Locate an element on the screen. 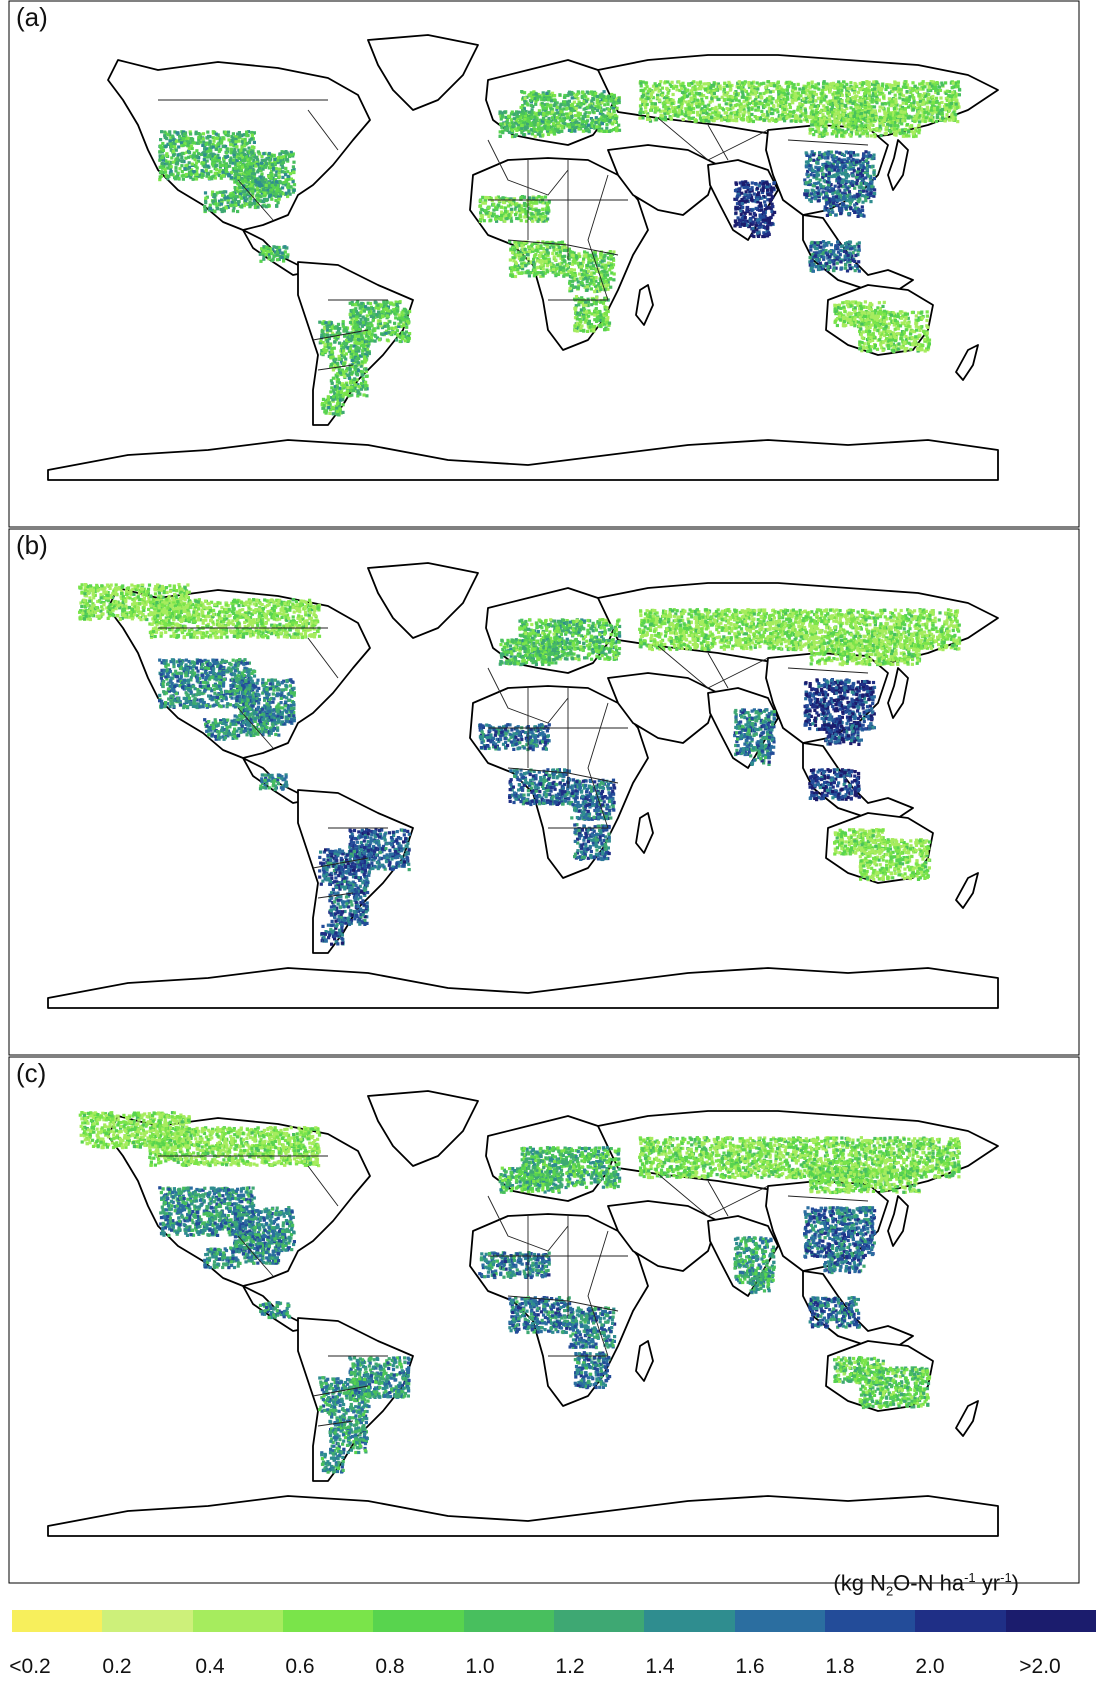  panel-label: (c) is located at coordinates (31, 1073).